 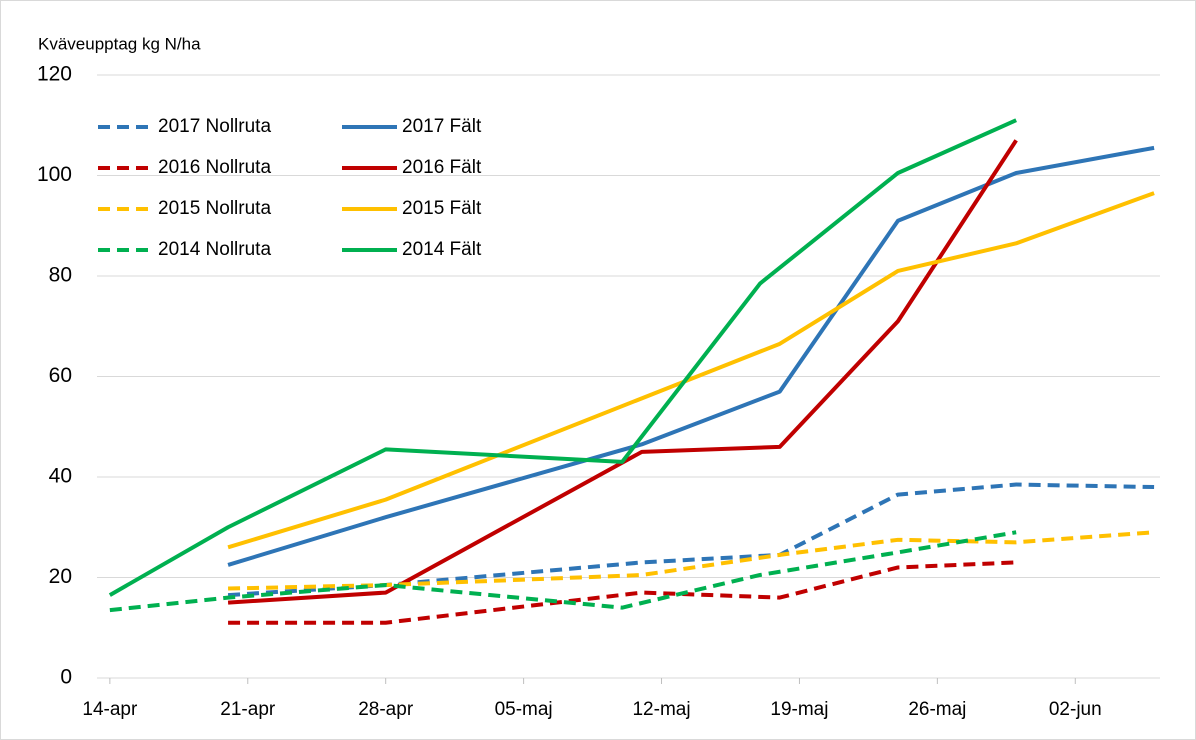 What do you see at coordinates (799, 709) in the screenshot?
I see `x-tick-label: 19-maj` at bounding box center [799, 709].